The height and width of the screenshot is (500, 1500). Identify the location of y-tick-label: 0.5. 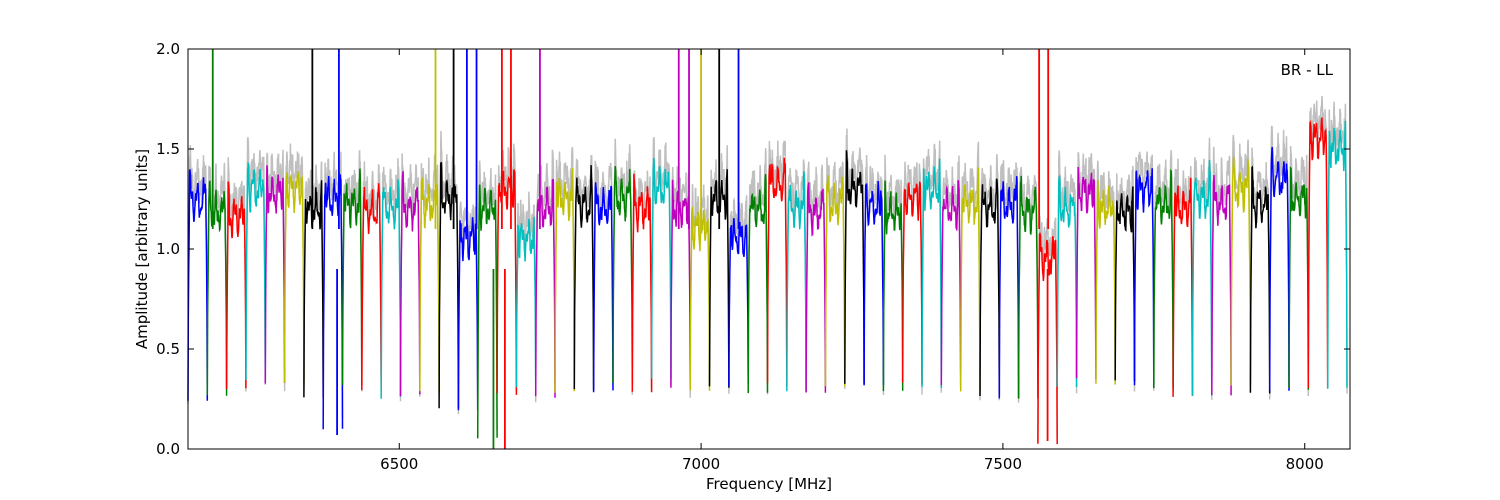
(168, 349).